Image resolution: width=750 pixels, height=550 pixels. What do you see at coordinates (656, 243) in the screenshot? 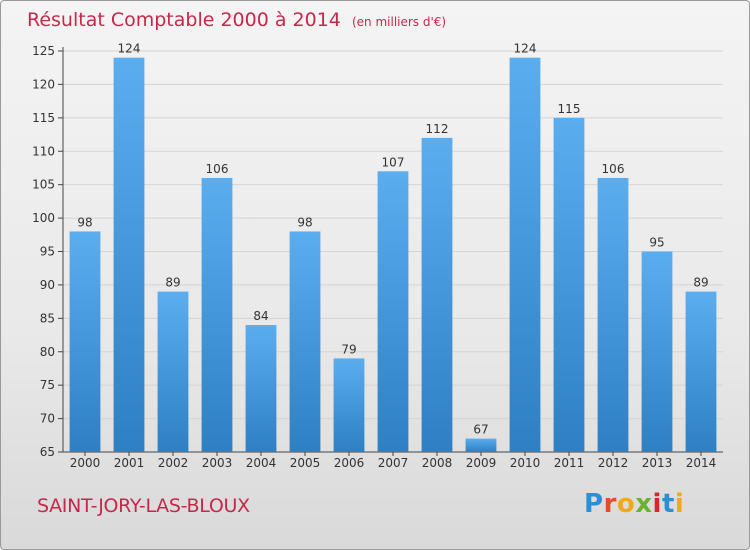
I see `bar-value-label: 95` at bounding box center [656, 243].